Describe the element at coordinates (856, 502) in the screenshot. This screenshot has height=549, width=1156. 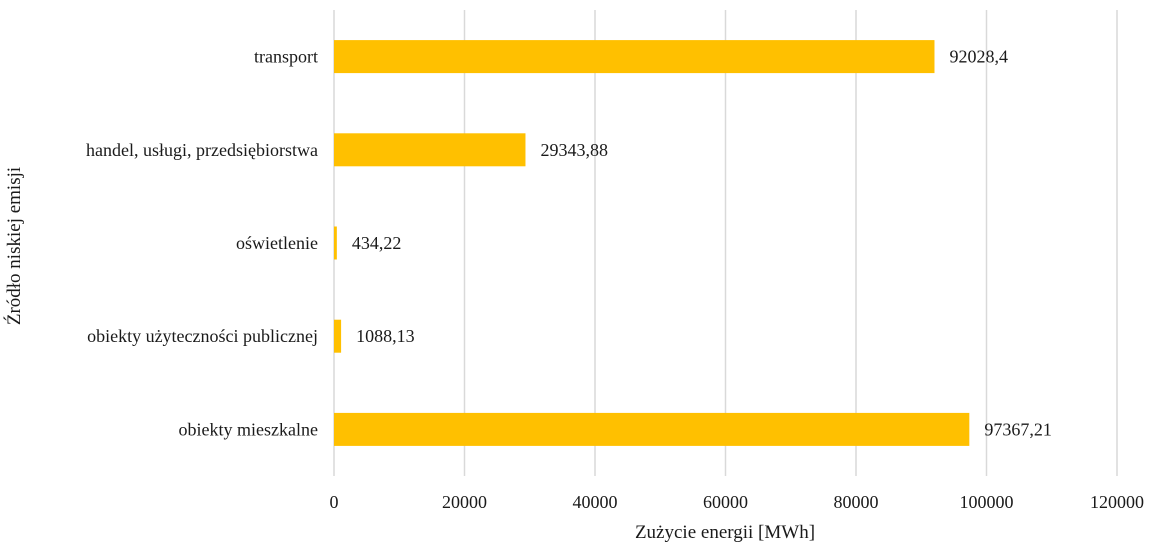
I see `x-tick-label: 80000` at that location.